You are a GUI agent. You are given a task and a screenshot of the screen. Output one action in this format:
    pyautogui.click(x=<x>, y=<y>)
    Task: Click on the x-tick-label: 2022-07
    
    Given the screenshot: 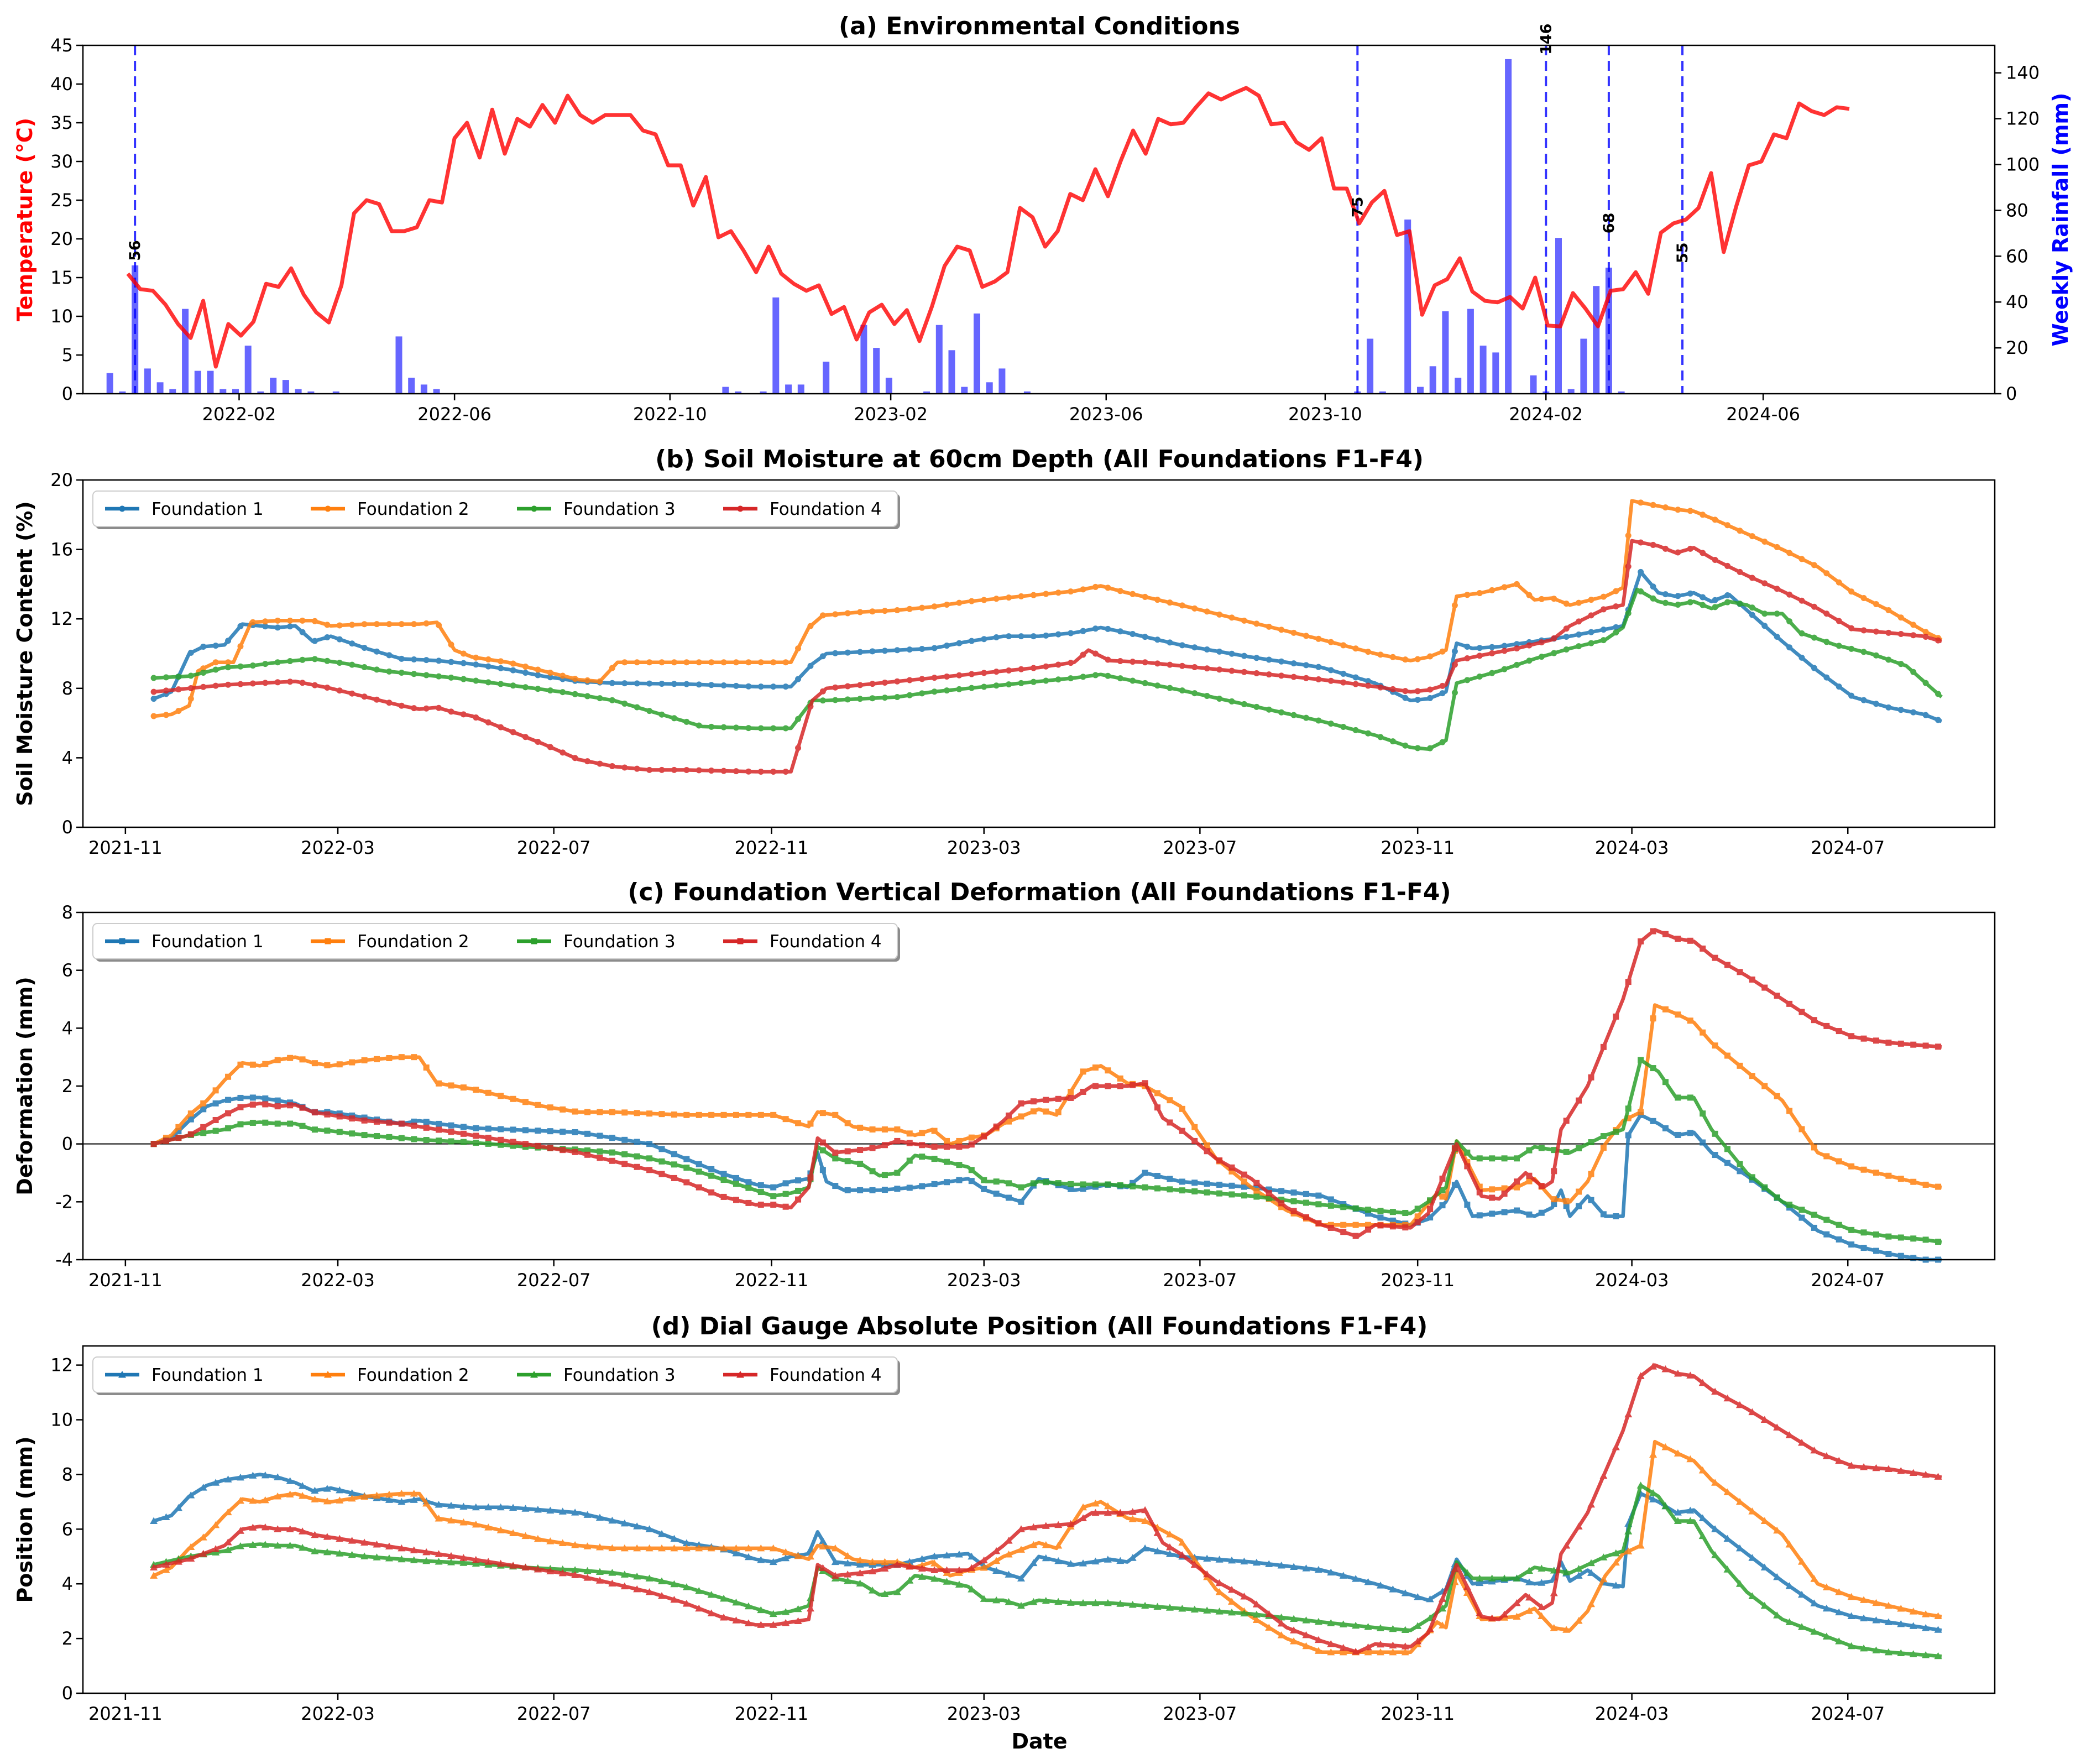 What is the action you would take?
    pyautogui.click(x=554, y=847)
    